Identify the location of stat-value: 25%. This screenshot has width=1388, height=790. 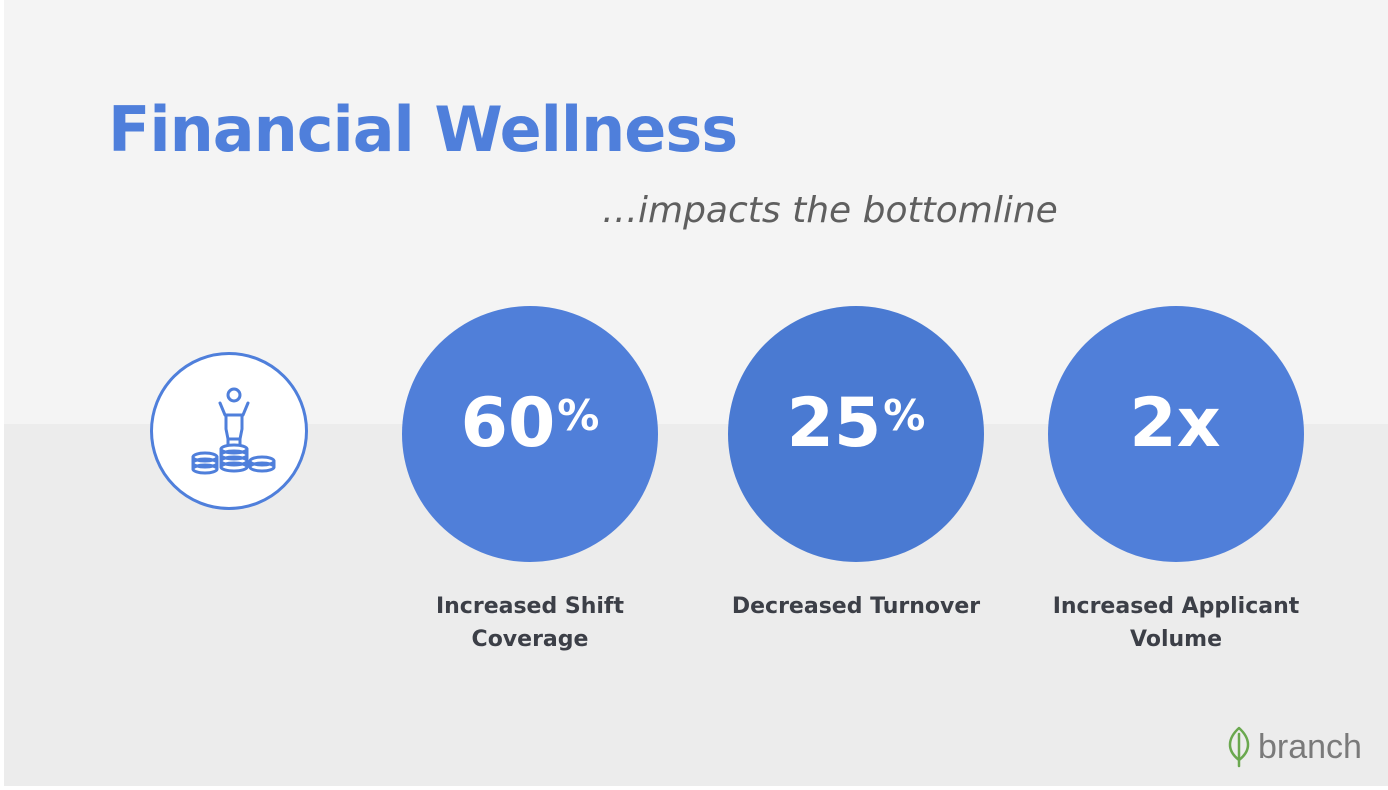
(856, 424).